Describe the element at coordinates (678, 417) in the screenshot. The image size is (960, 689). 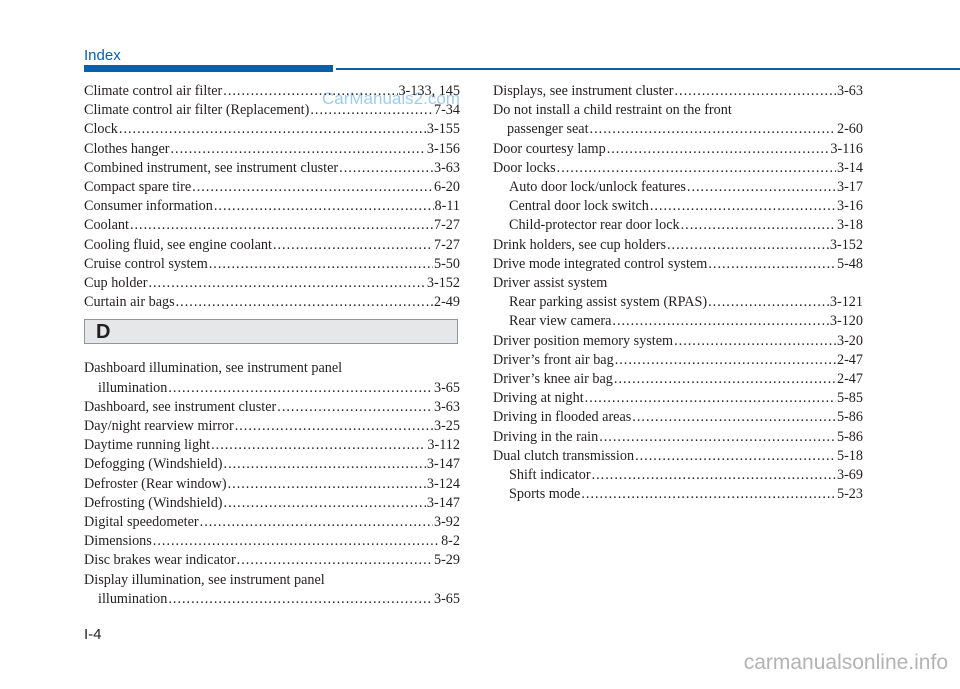
I see `index-entry: Driving in flooded areas5-86` at that location.